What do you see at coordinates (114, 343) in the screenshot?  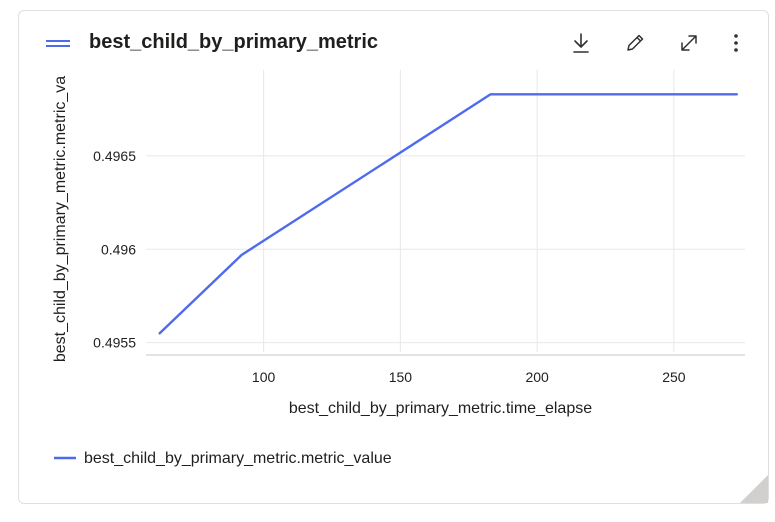 I see `y-tick-label: 0.4955` at bounding box center [114, 343].